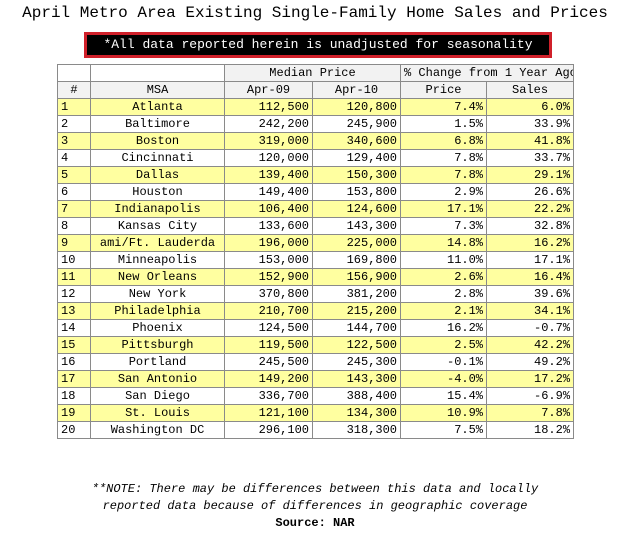  Describe the element at coordinates (157, 90) in the screenshot. I see `column-header-msa: MSA` at that location.